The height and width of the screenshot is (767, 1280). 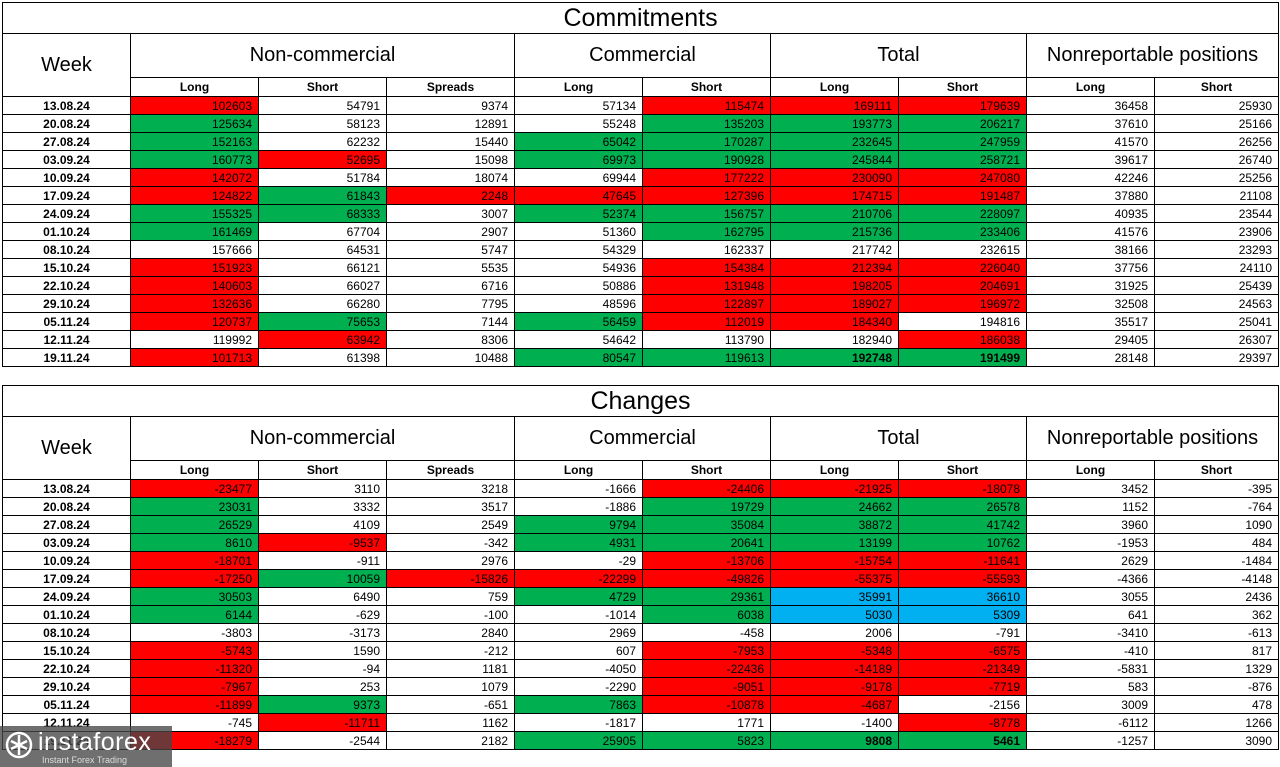 What do you see at coordinates (322, 303) in the screenshot?
I see `value-cell: 66280` at bounding box center [322, 303].